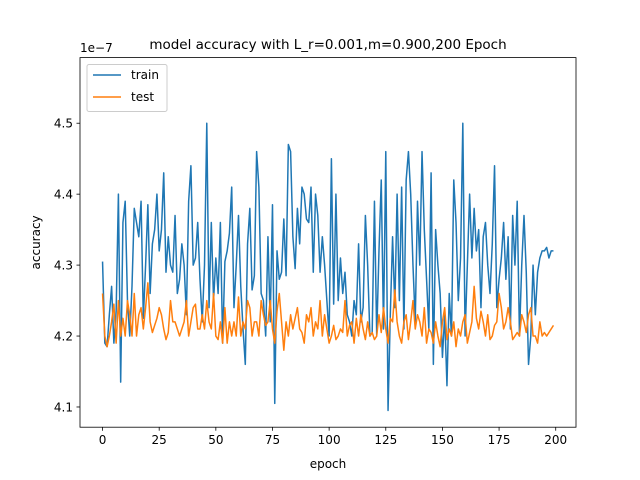 Image resolution: width=640 pixels, height=480 pixels. Describe the element at coordinates (215, 440) in the screenshot. I see `x-tick-label: 50` at that location.